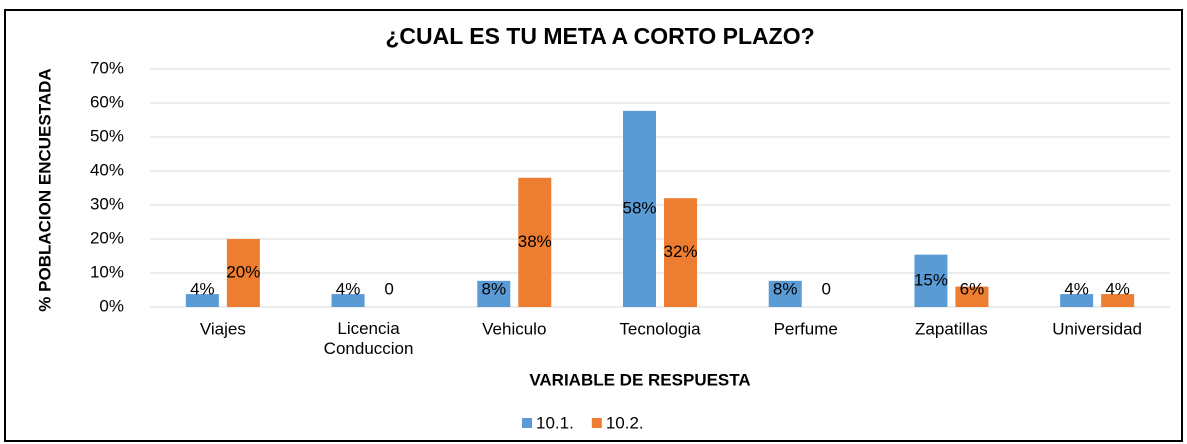 The width and height of the screenshot is (1187, 444). What do you see at coordinates (107, 271) in the screenshot?
I see `y-tick-label: 10%` at bounding box center [107, 271].